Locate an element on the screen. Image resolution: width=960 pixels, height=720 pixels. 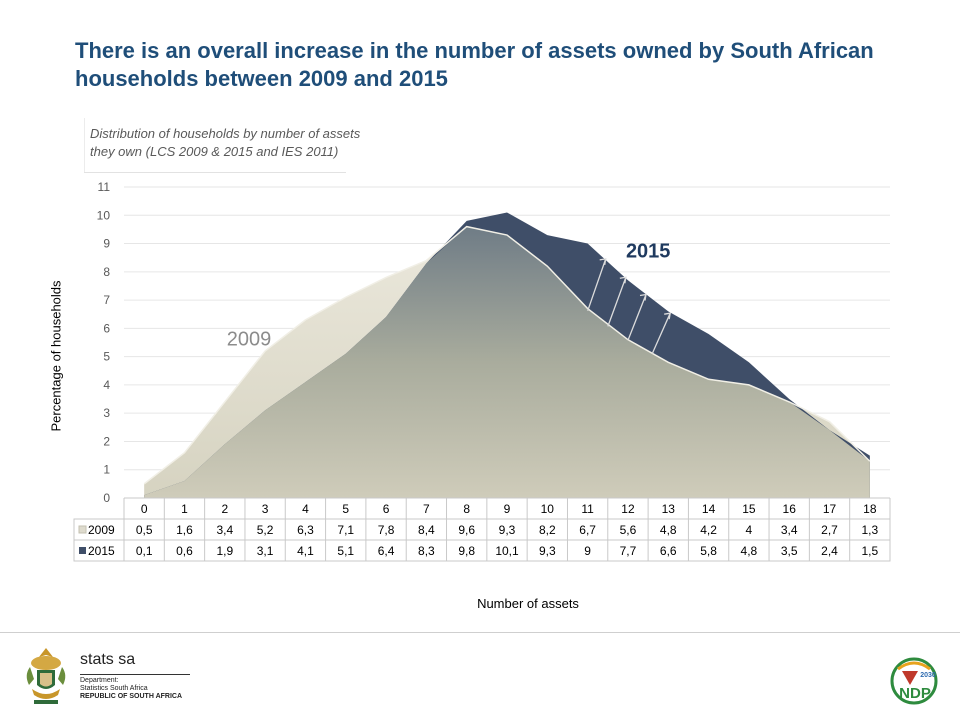
x-tick-label: 16 is located at coordinates (790, 509).